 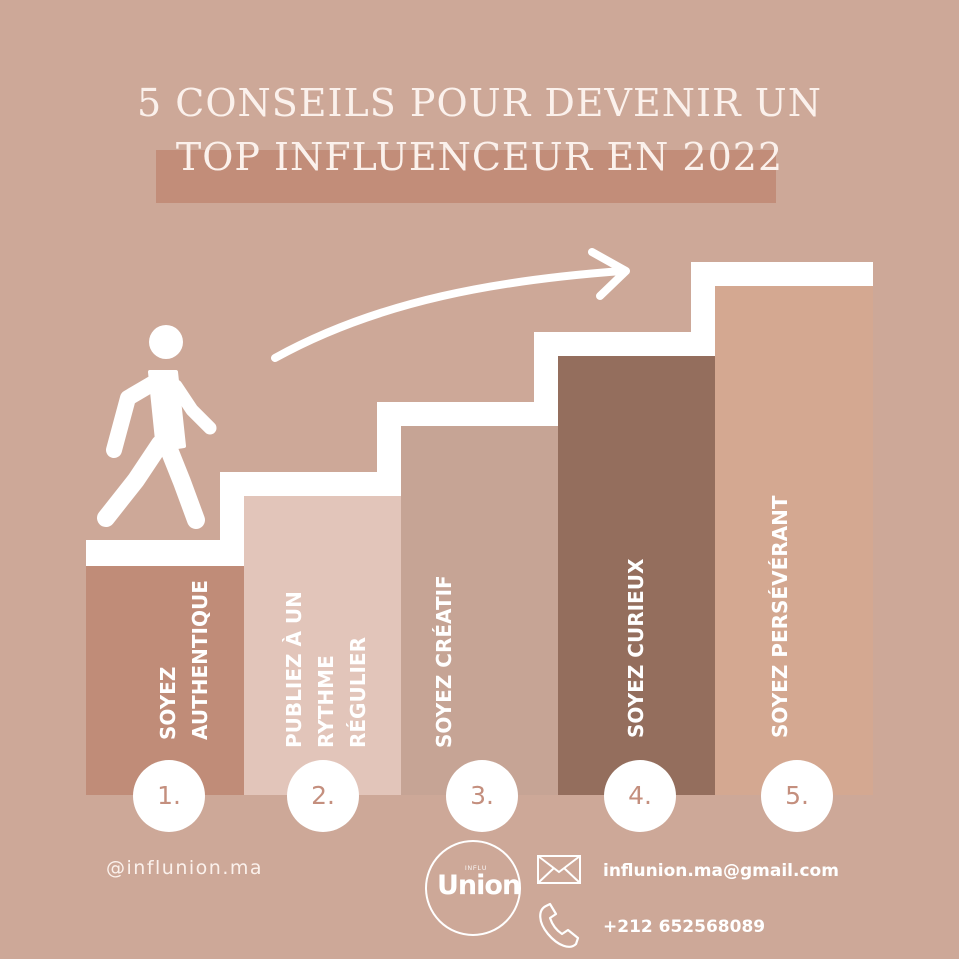 I want to click on brand-logo: INFLU Union, so click(x=473, y=888).